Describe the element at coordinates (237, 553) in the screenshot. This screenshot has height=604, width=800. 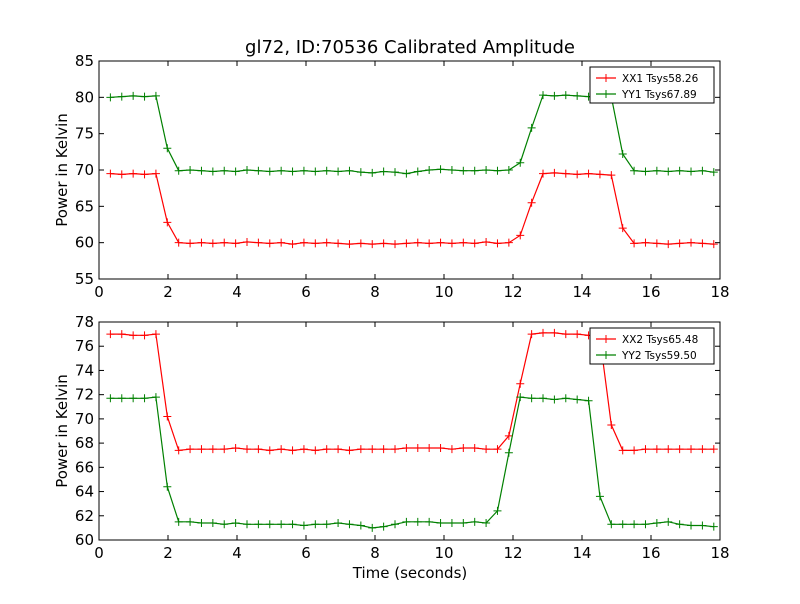
I see `x-tick-label: 4` at that location.